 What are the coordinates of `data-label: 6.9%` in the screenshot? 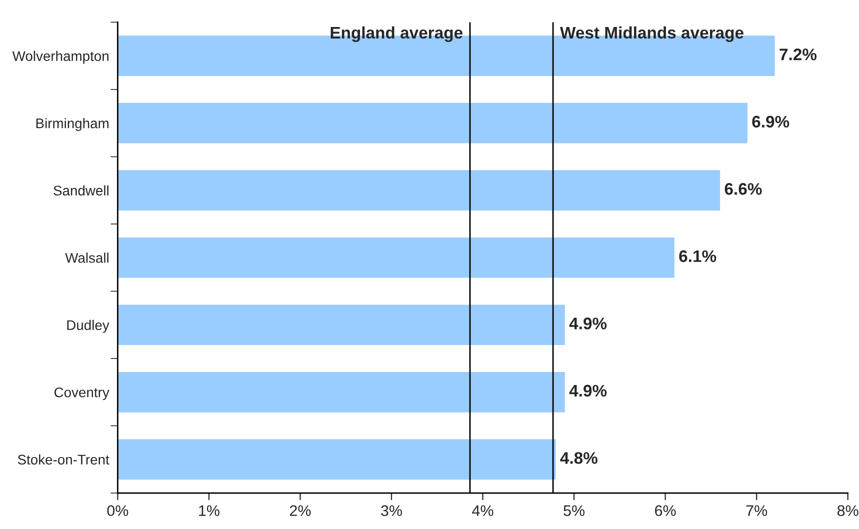 It's located at (771, 122).